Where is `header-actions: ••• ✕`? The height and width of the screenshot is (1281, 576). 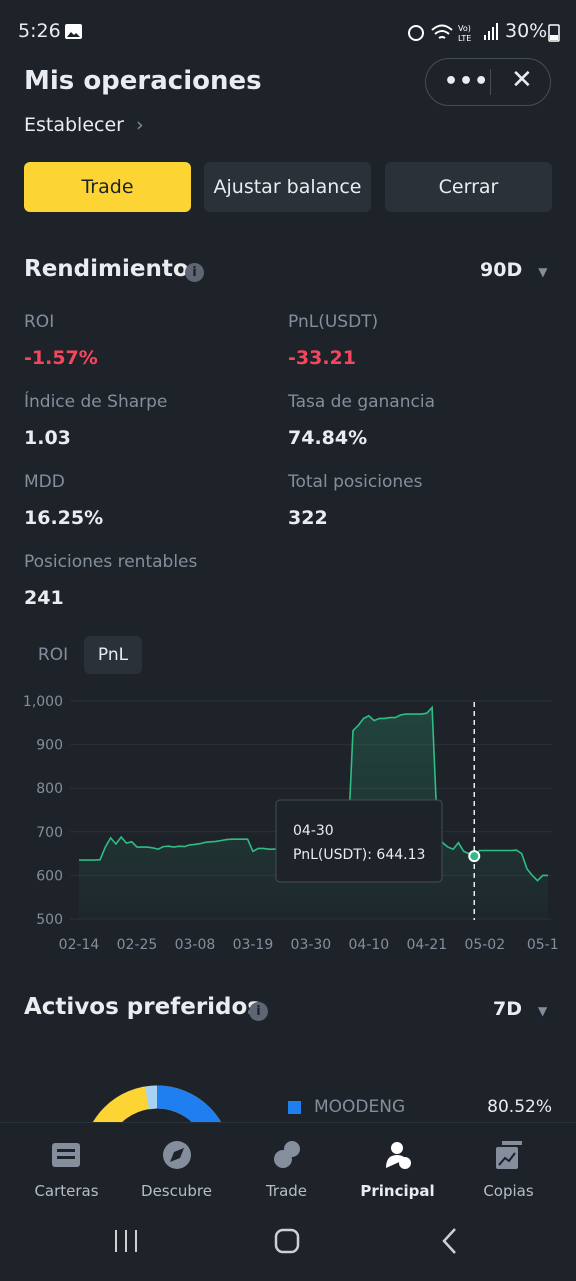 header-actions: ••• ✕ is located at coordinates (488, 82).